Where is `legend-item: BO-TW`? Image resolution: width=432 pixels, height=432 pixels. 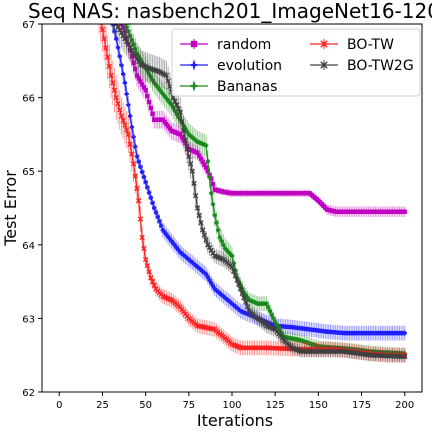
legend-item: BO-TW is located at coordinates (352, 45).